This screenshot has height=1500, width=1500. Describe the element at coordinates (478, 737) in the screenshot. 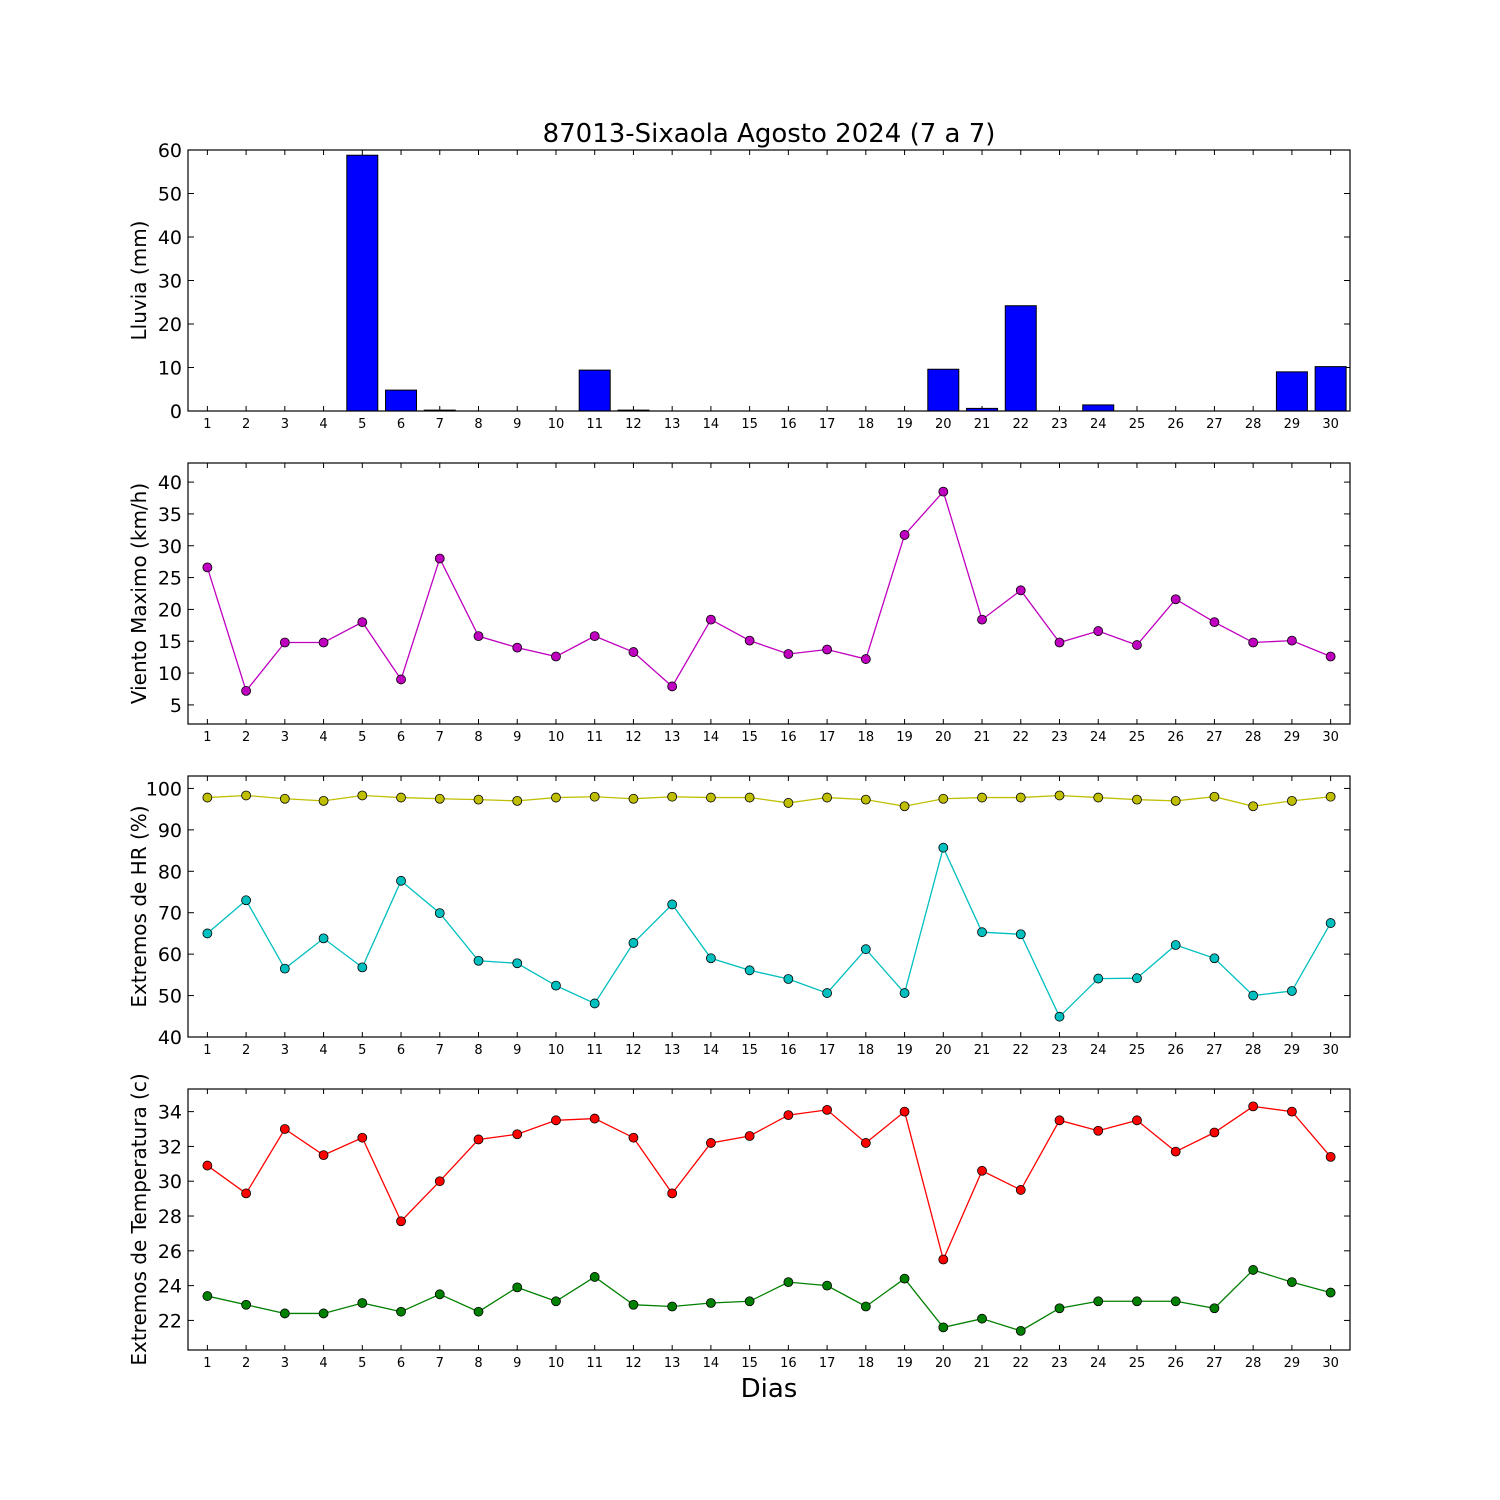

I see `wind-x-tick-label: 8` at that location.